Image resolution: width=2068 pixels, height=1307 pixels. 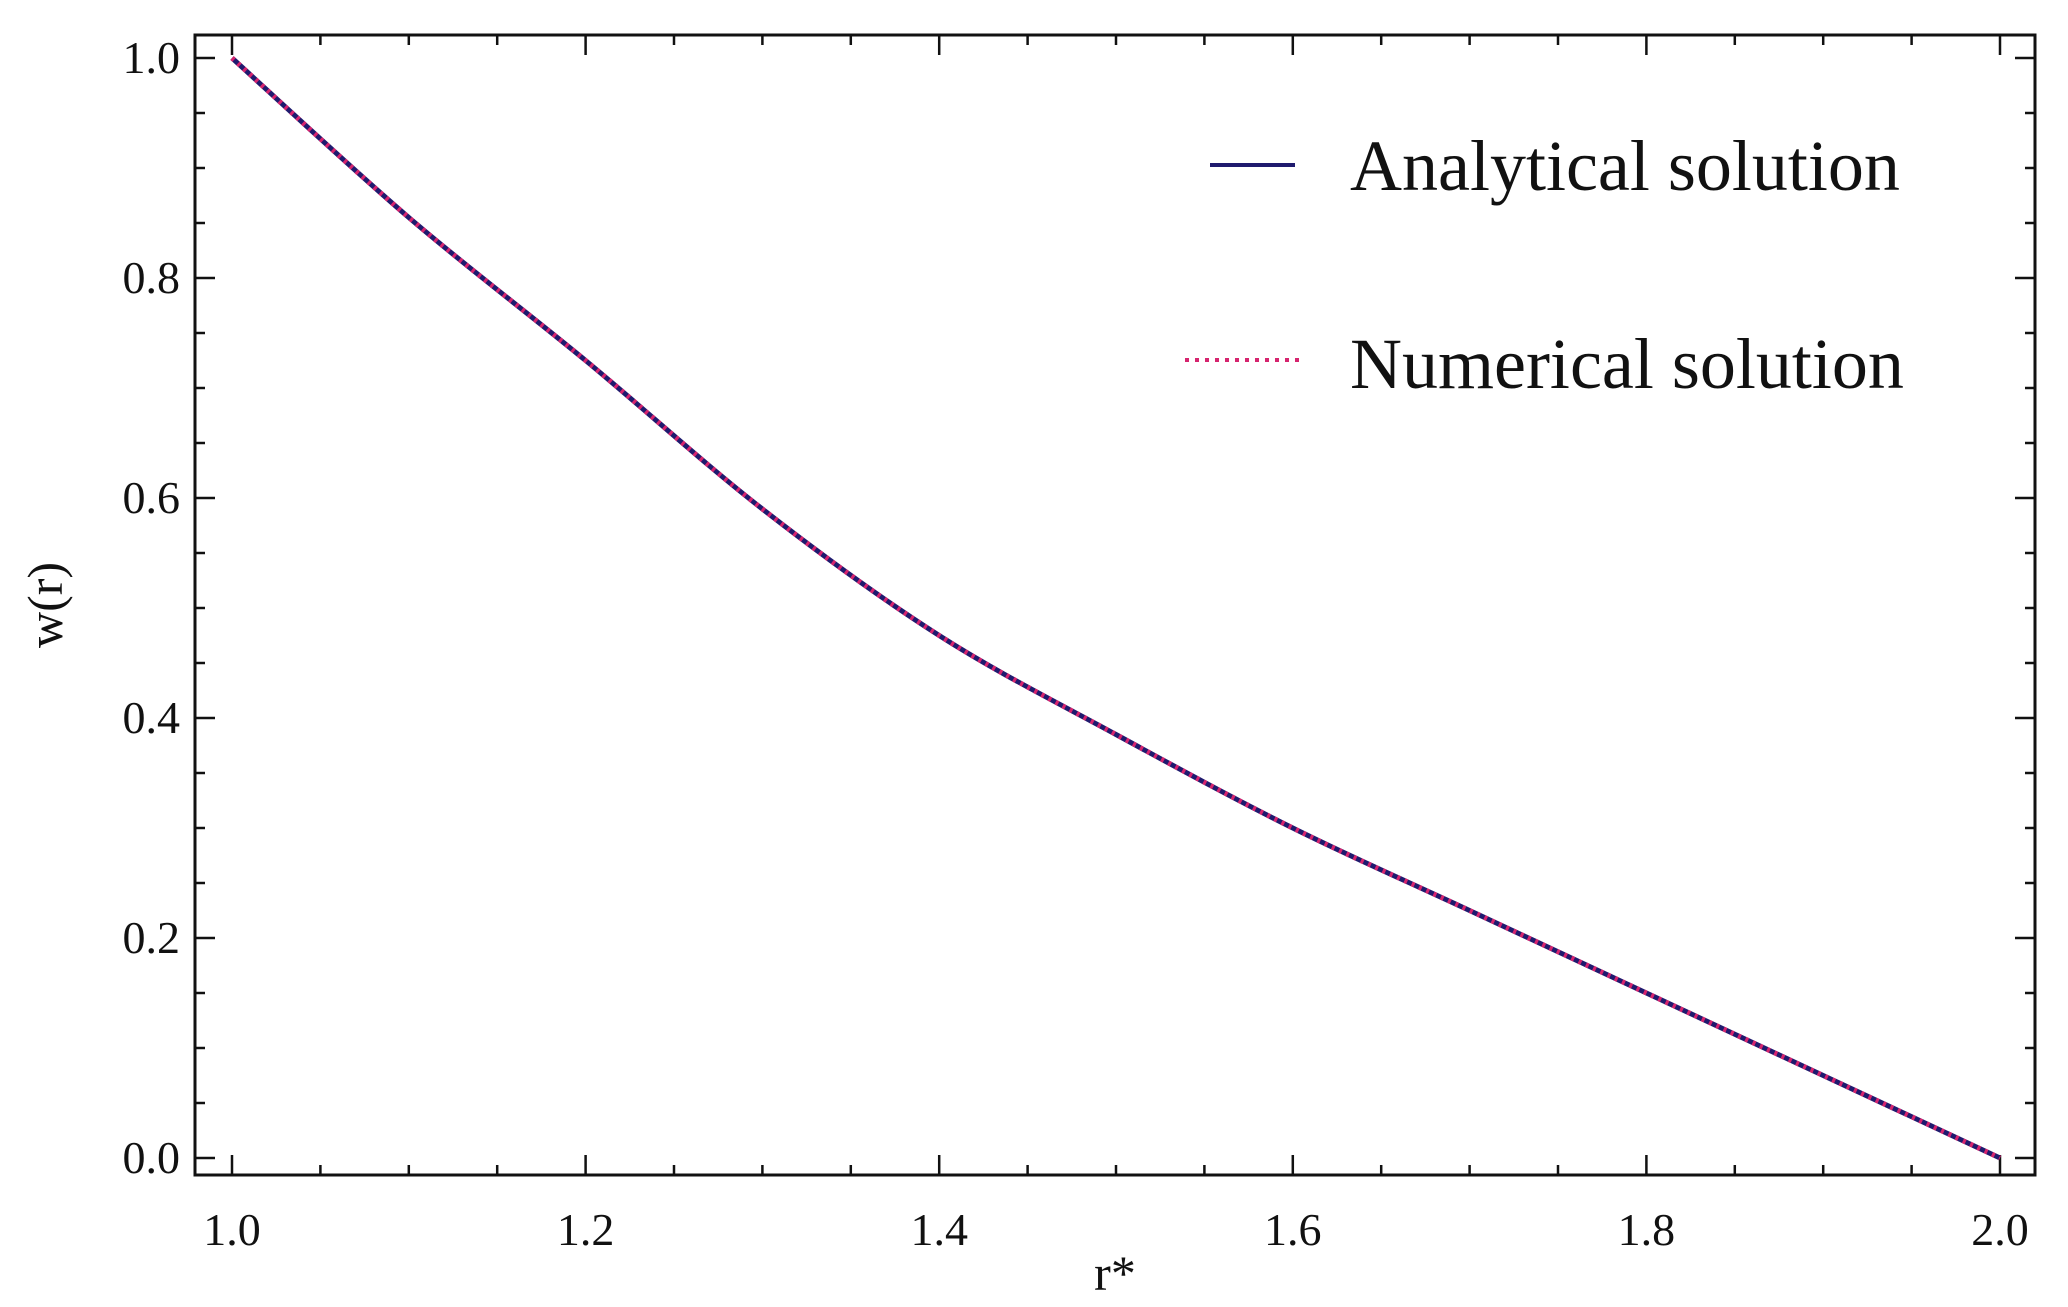 What do you see at coordinates (2000, 1229) in the screenshot?
I see `x-tick-label: 2.0` at bounding box center [2000, 1229].